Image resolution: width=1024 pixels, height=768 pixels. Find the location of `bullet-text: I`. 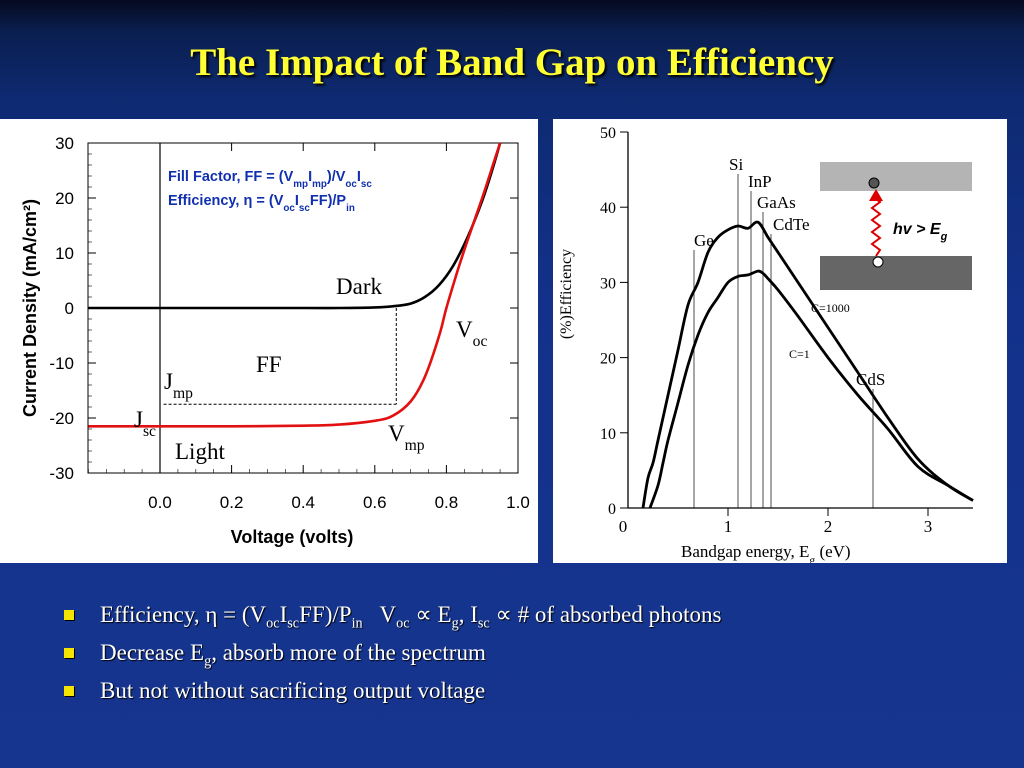

bullet-text: I is located at coordinates (283, 614).